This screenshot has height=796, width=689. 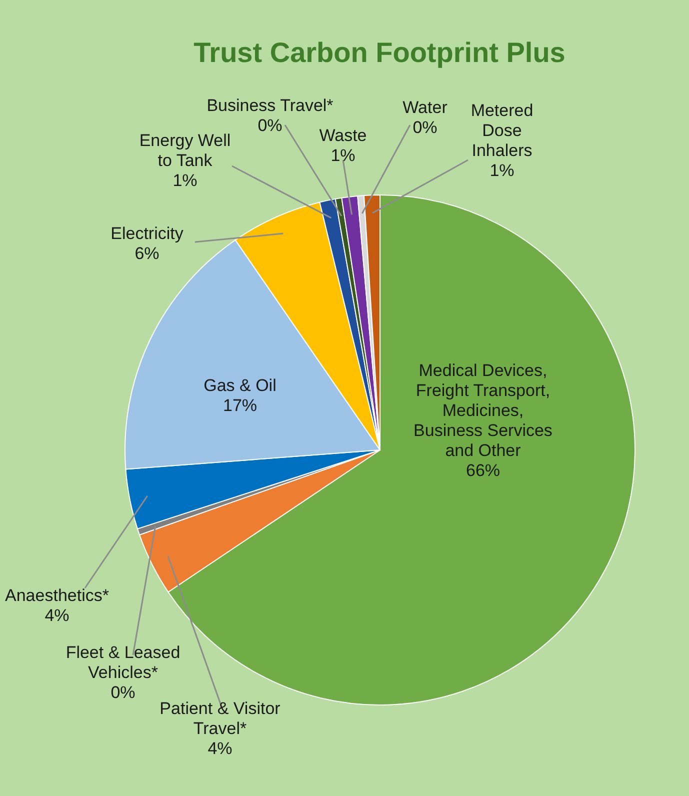 I want to click on data-label: 6%, so click(x=147, y=253).